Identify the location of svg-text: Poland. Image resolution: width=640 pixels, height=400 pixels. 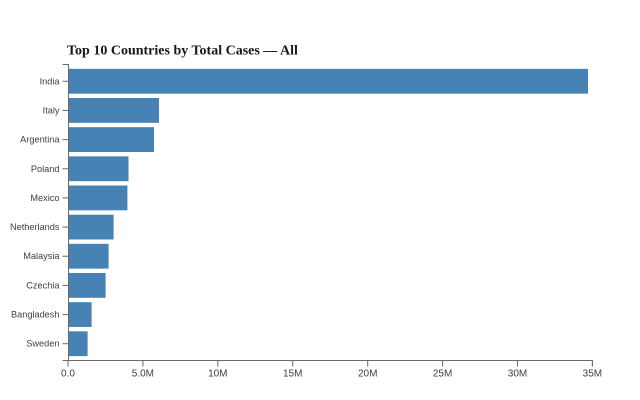
(45, 169).